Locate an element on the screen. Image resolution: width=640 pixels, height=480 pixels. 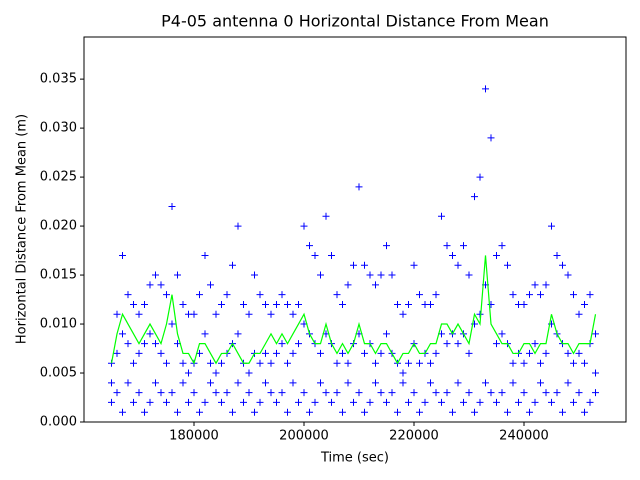
y-tick-label: 0.015 is located at coordinates (58, 275).